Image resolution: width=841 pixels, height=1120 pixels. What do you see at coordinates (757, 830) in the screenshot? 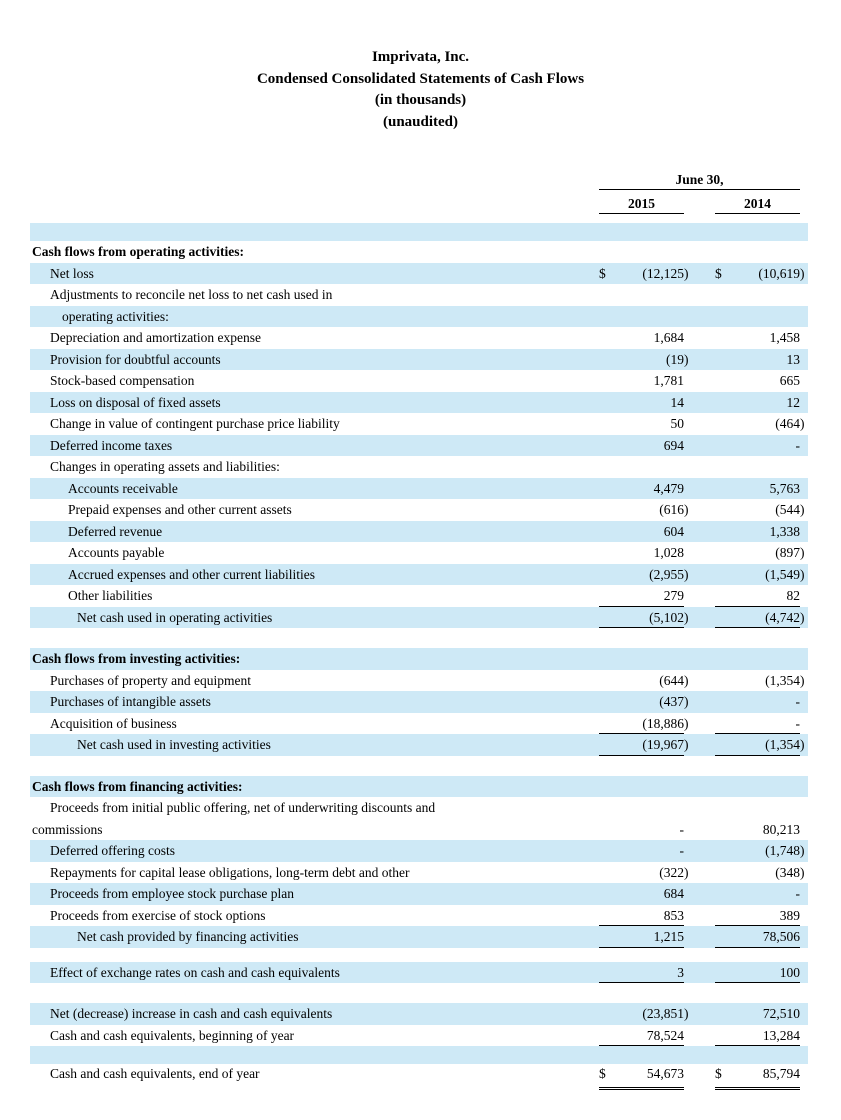
I see `value-underline-area: 80,213` at bounding box center [757, 830].